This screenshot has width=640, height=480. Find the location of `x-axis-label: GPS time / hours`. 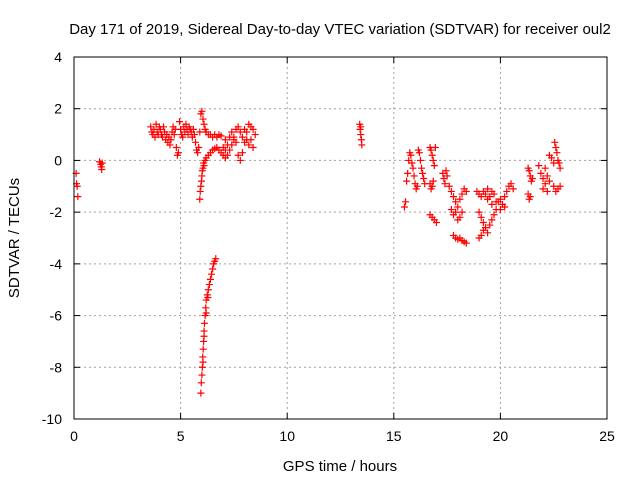

x-axis-label: GPS time / hours is located at coordinates (340, 466).